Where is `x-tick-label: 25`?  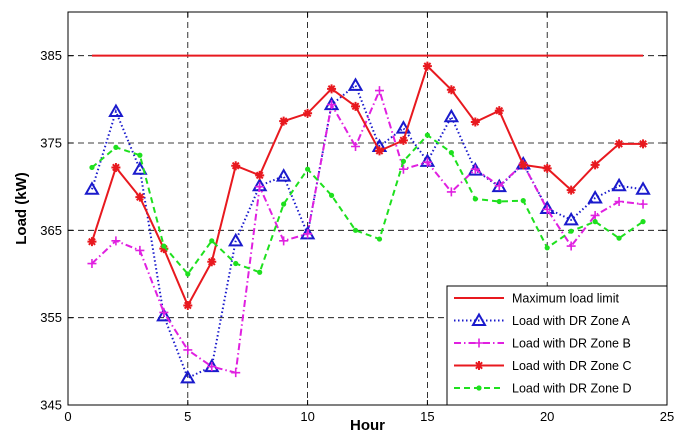 x-tick-label: 25 is located at coordinates (667, 416).